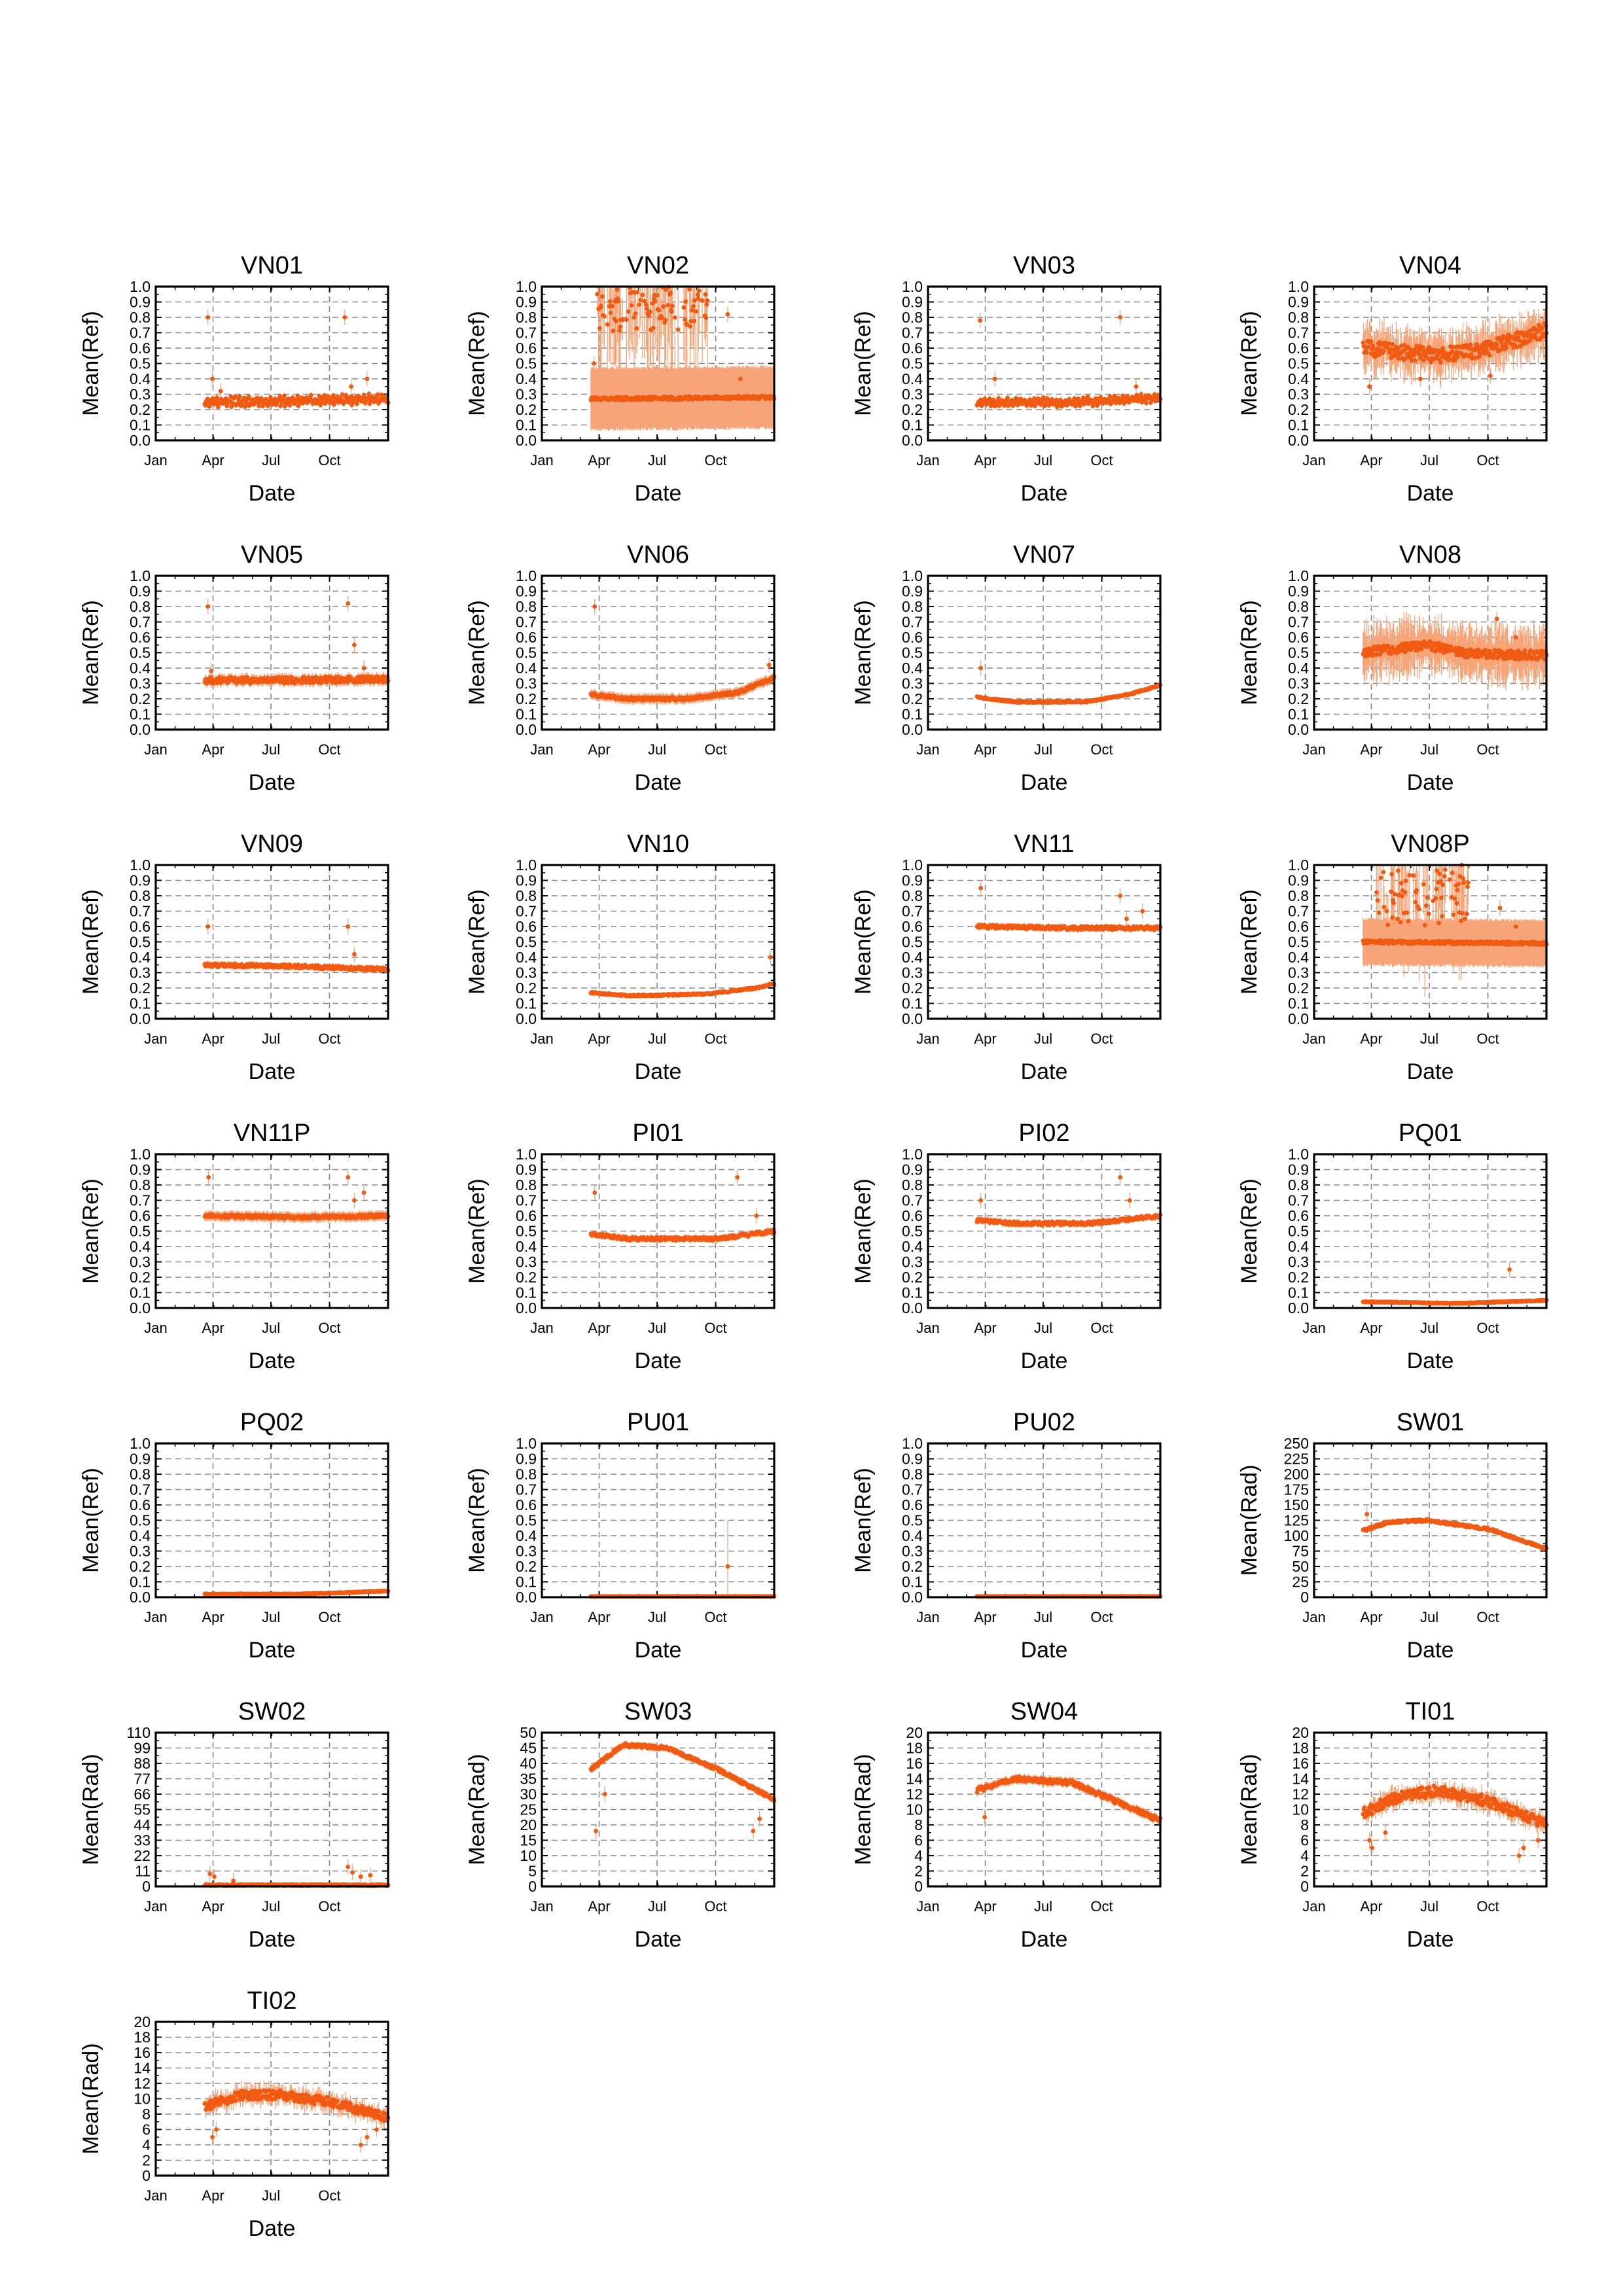  What do you see at coordinates (658, 265) in the screenshot?
I see `chart-title: VN02` at bounding box center [658, 265].